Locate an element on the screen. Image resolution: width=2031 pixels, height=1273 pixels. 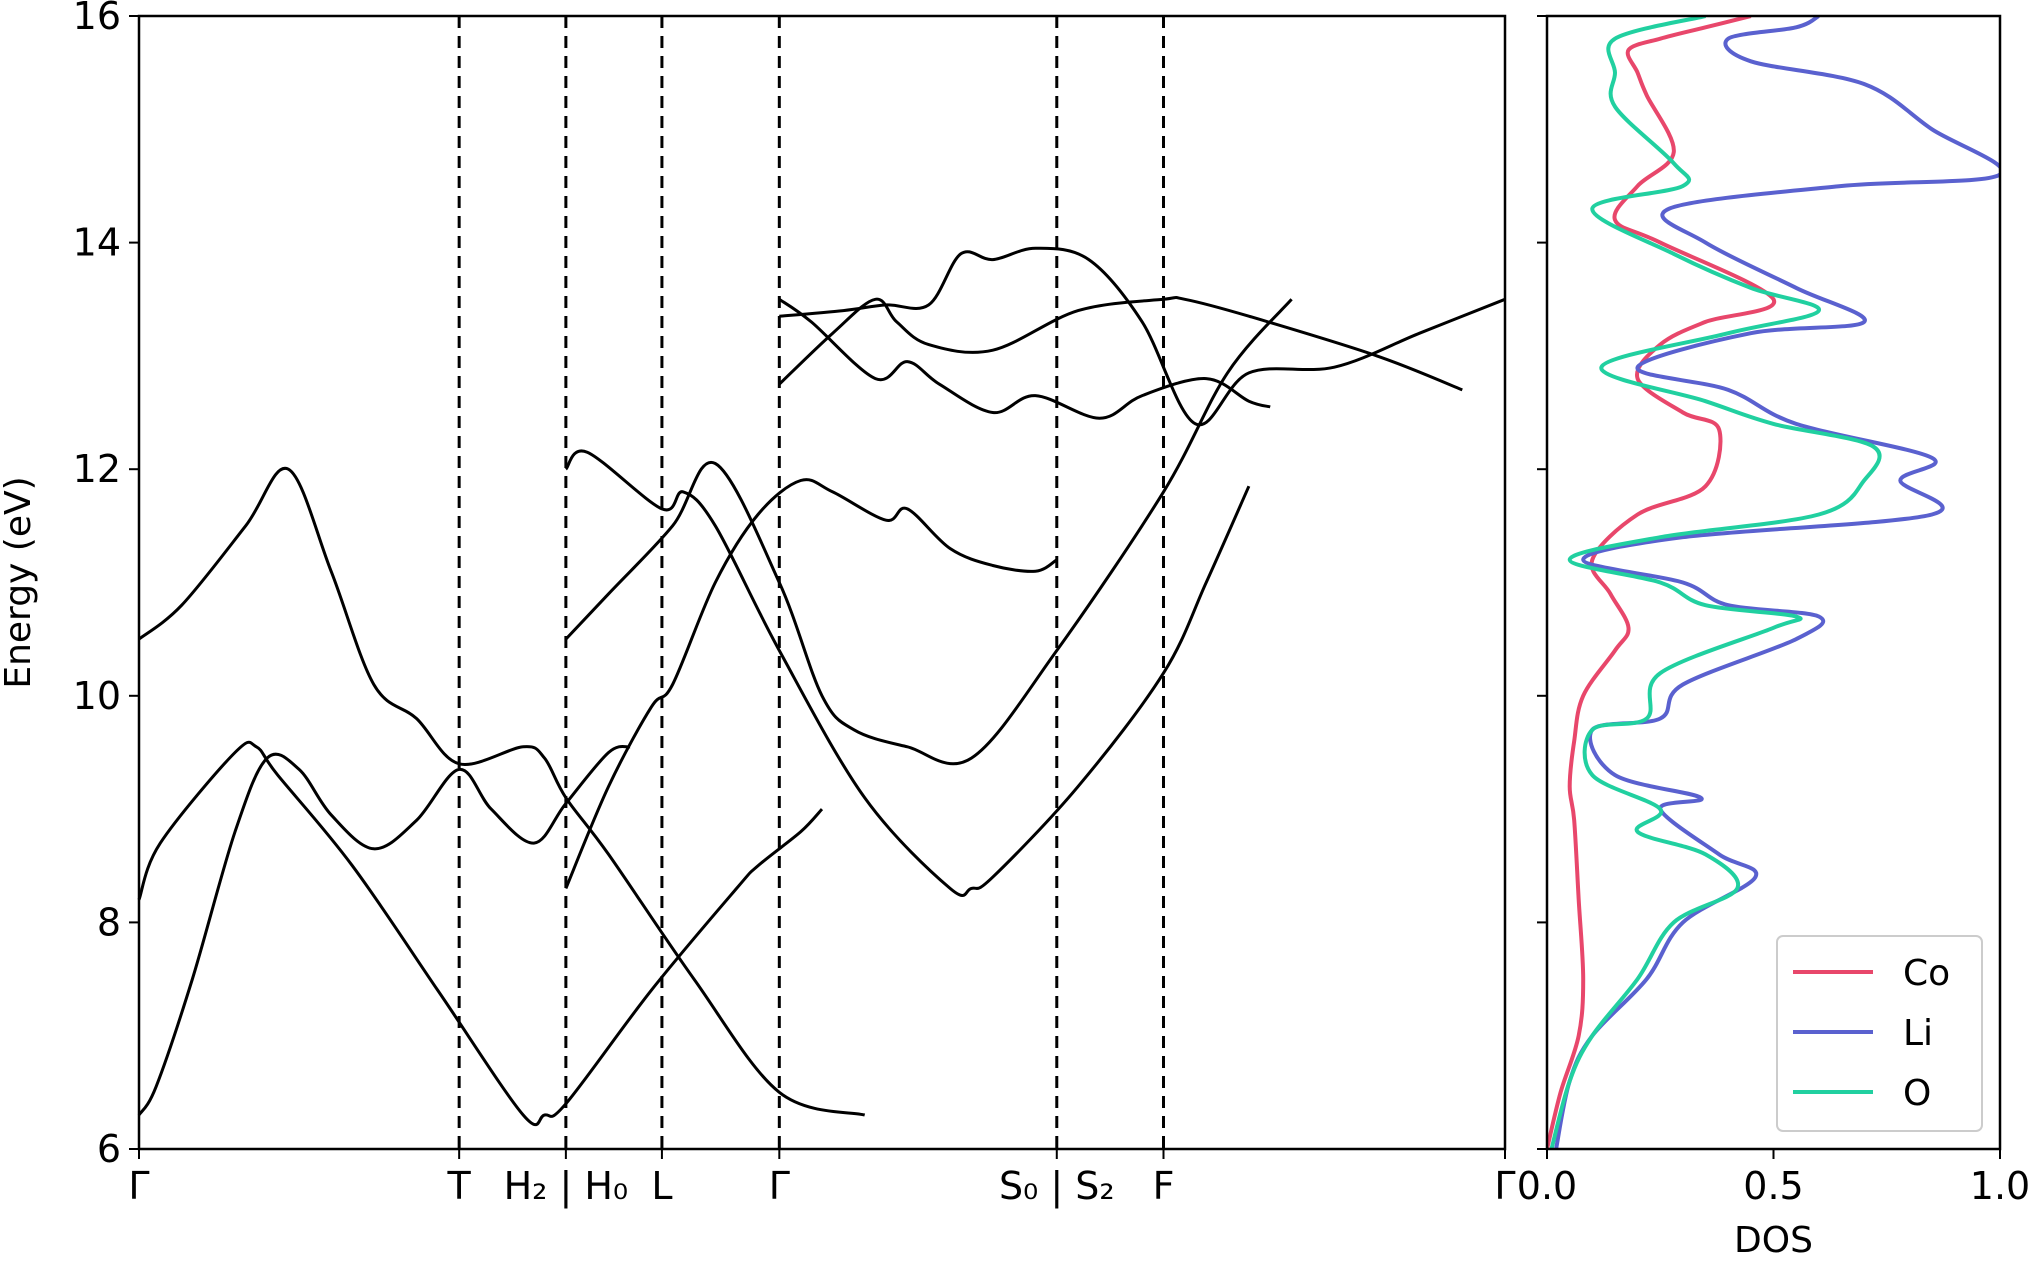
x-tick-label: F is located at coordinates (1164, 1186).